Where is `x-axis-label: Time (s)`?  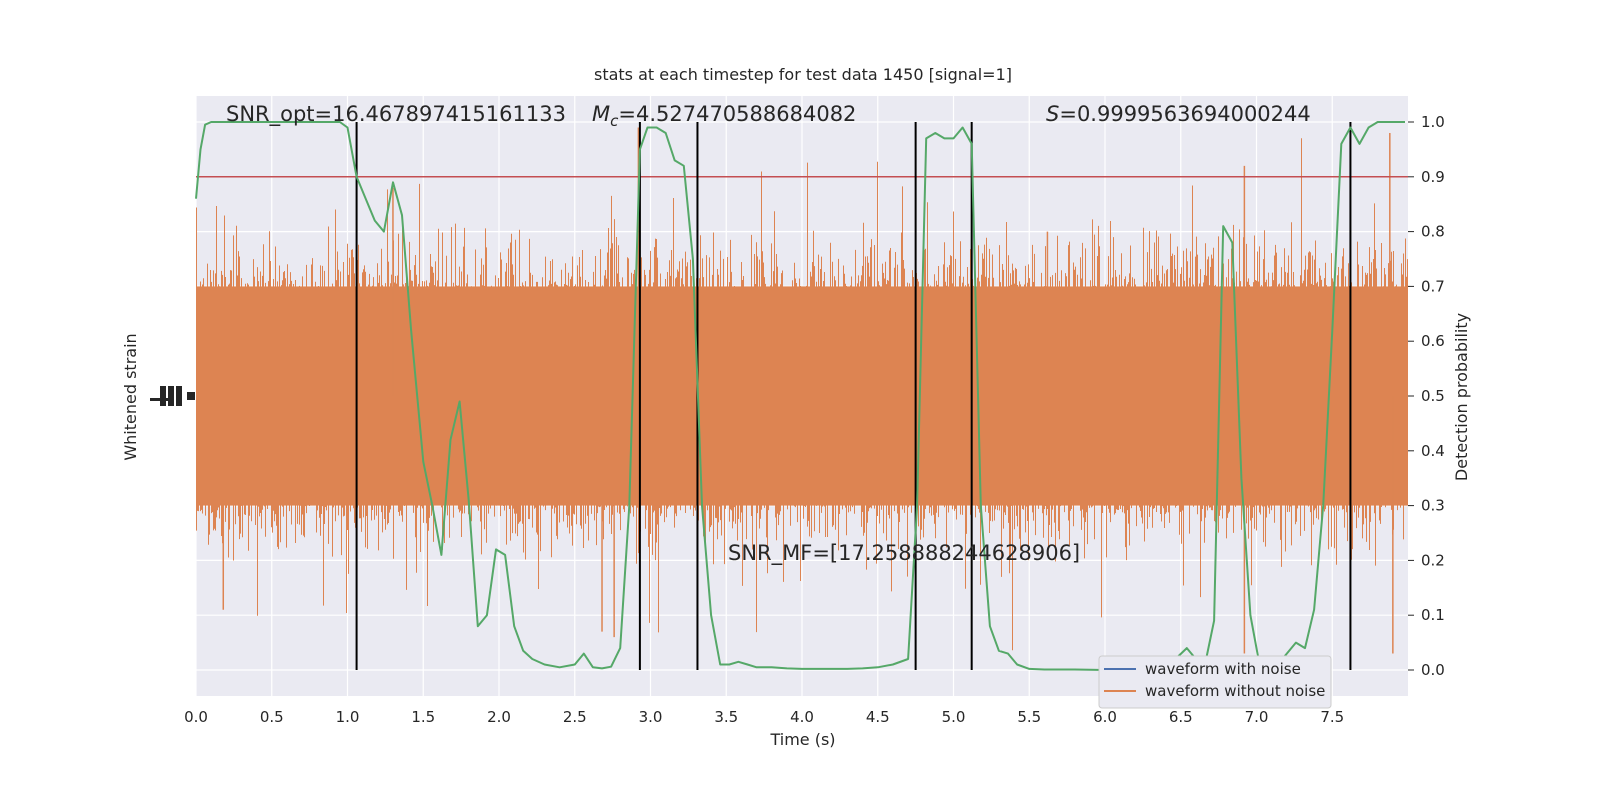
x-axis-label: Time (s) is located at coordinates (802, 739).